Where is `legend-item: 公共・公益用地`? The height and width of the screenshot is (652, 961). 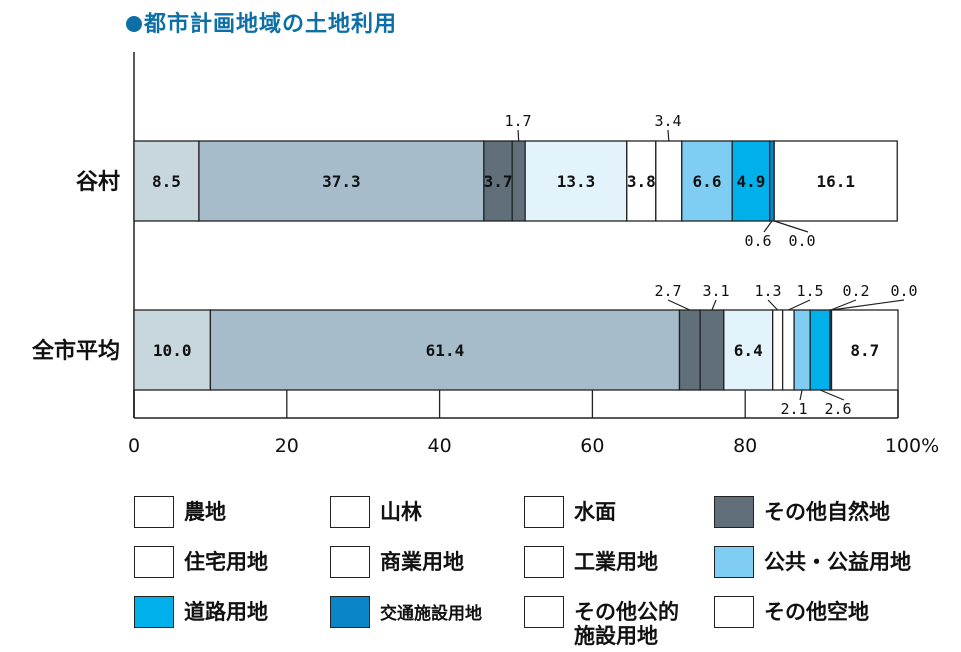 legend-item: 公共・公益用地 is located at coordinates (812, 562).